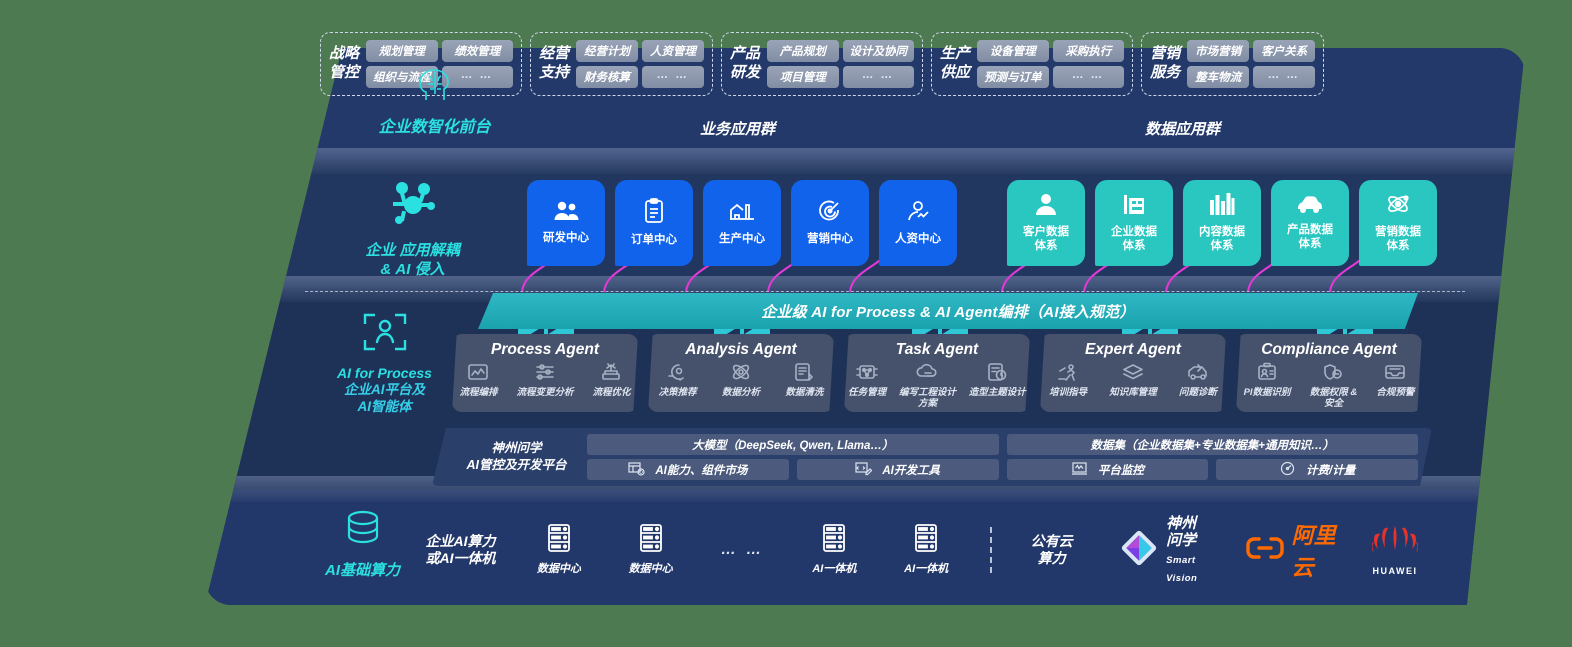  I want to click on vendor-name: 神州问学, so click(1181, 532).